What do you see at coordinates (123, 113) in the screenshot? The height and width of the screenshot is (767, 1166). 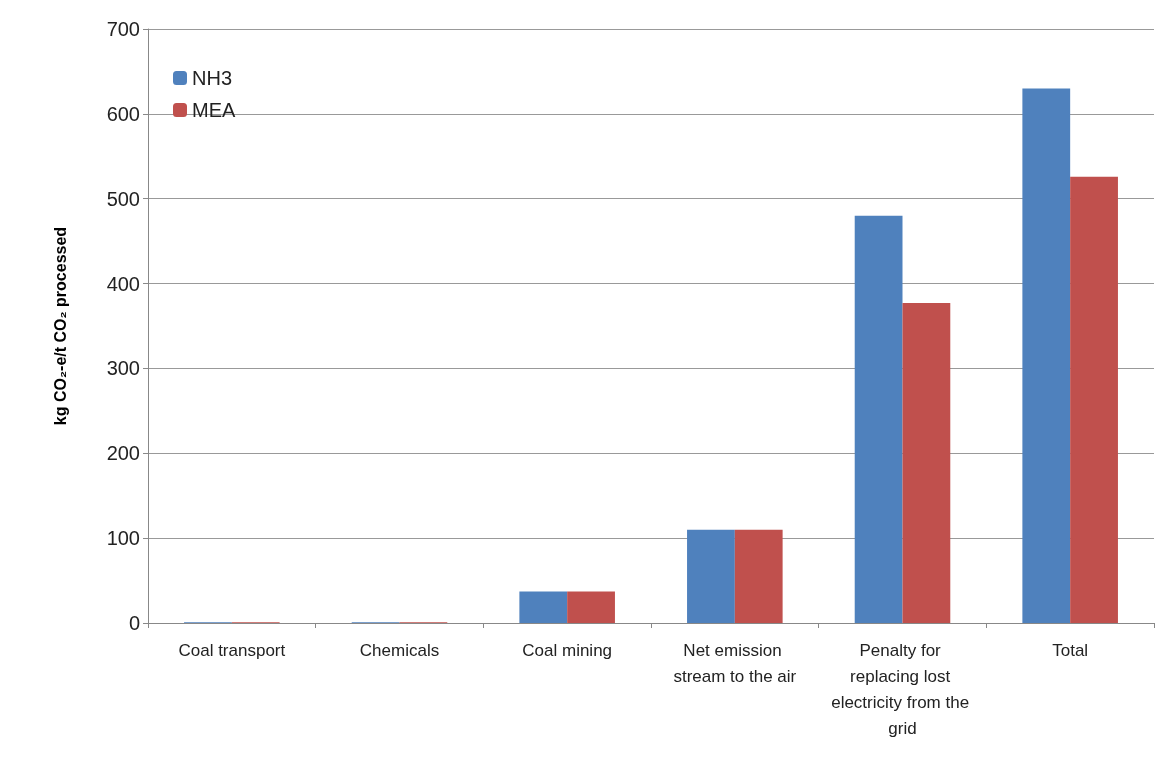 I see `y-tick-label: 600` at bounding box center [123, 113].